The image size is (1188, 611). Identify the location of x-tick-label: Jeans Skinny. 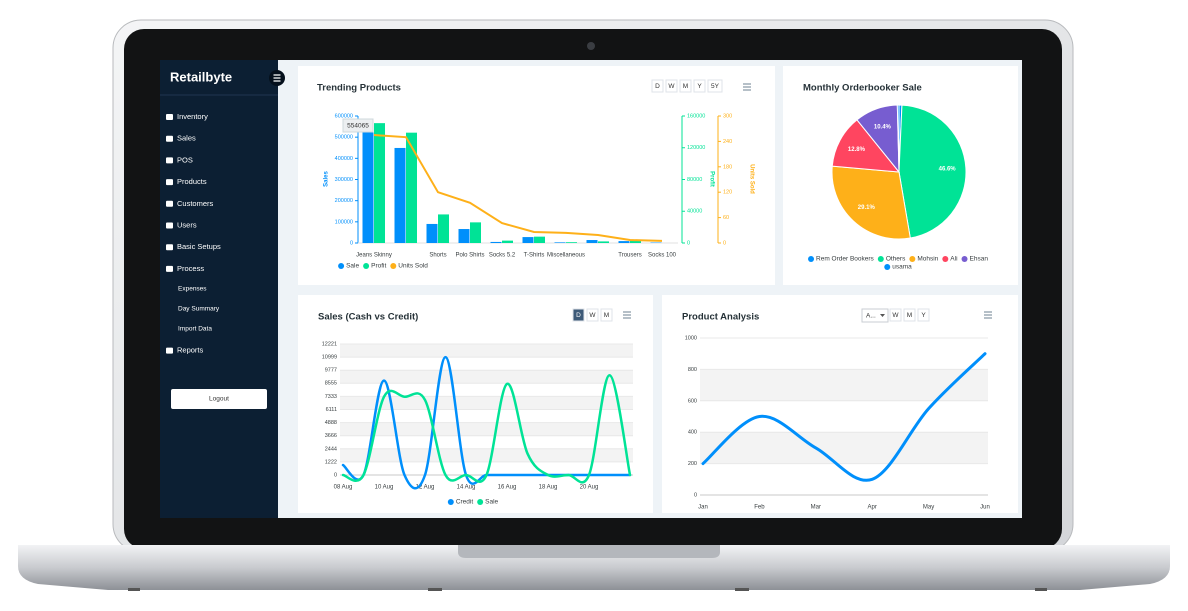
(374, 256).